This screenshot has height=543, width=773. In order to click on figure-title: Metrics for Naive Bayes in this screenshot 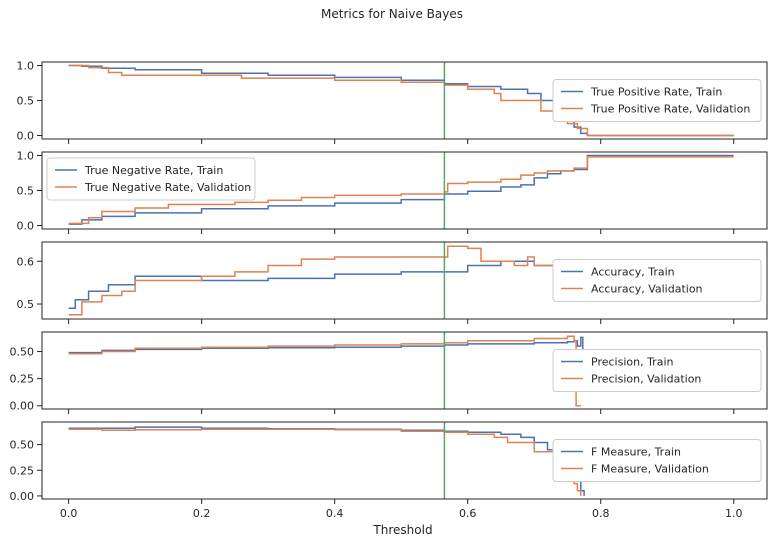, I will do `click(392, 14)`.